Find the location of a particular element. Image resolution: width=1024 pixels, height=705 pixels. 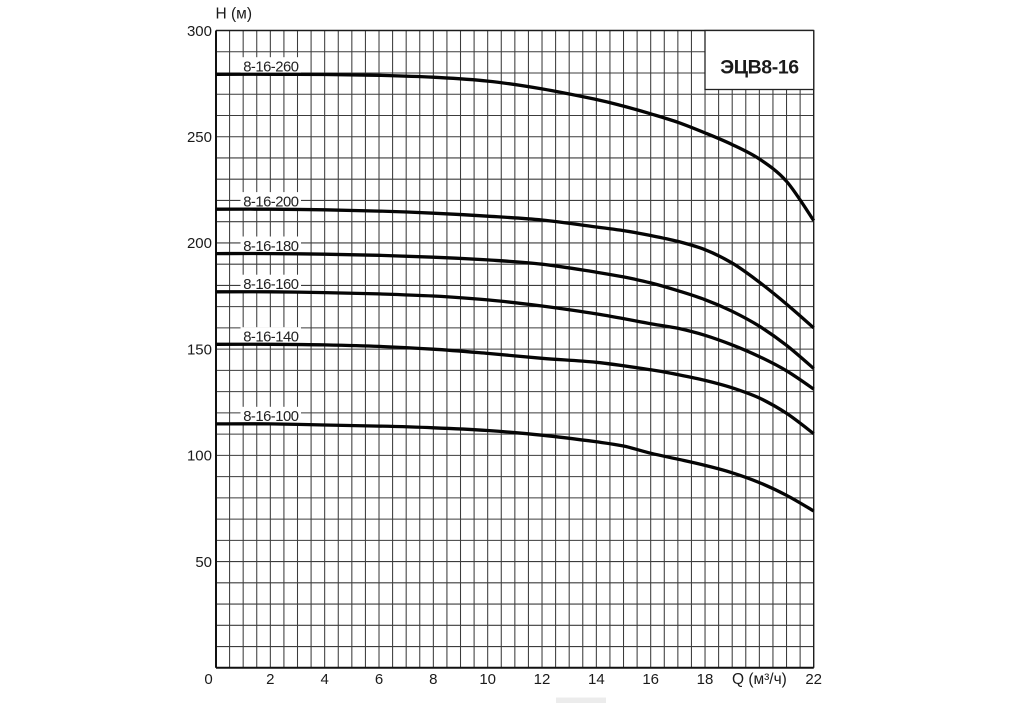

svg-text: 8 is located at coordinates (433, 679).